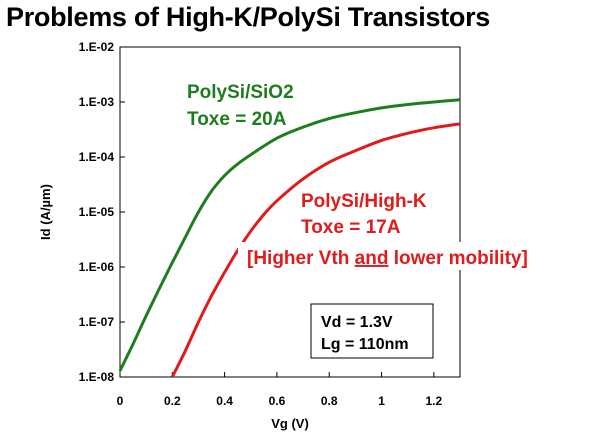 This screenshot has height=442, width=593. I want to click on annotation-sio2-toxe: Toxe = 20A, so click(237, 119).